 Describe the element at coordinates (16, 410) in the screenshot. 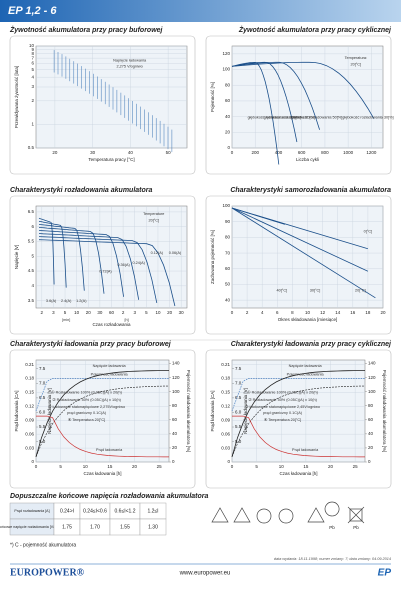

I see `y-axis-label: Prąd ładowania [CA]` at that location.